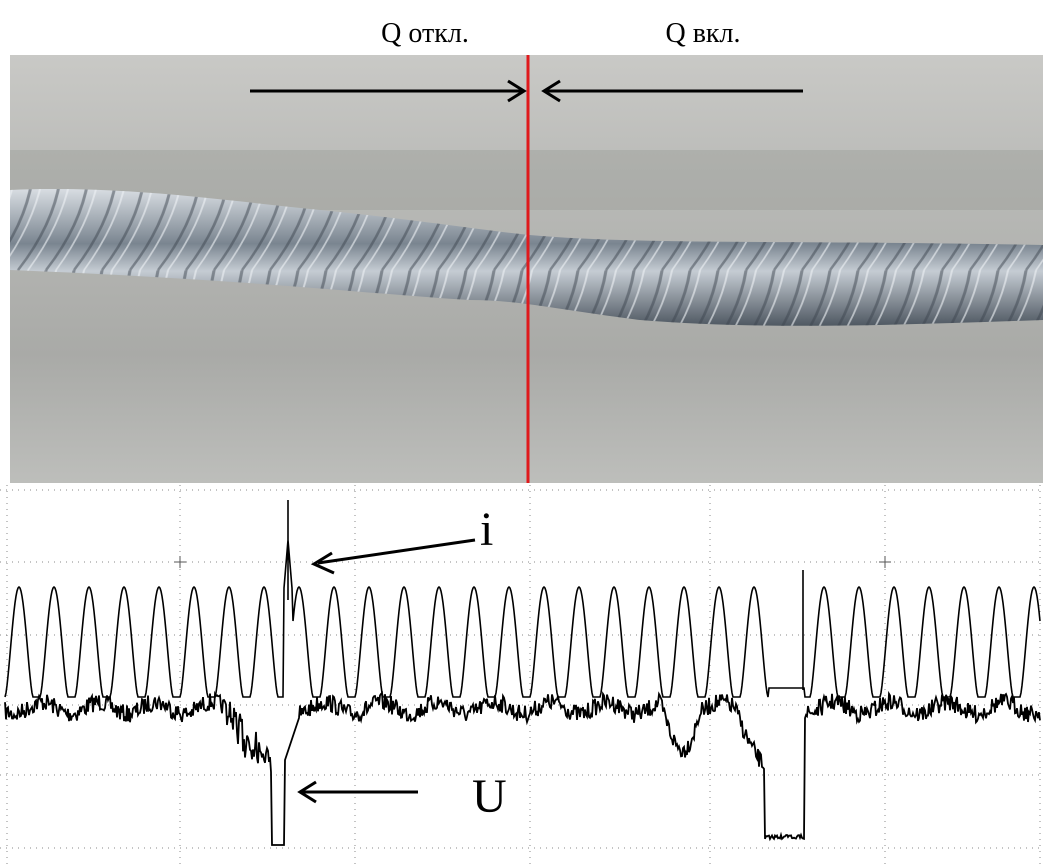  I want to click on current-arrow, so click(396, 551).